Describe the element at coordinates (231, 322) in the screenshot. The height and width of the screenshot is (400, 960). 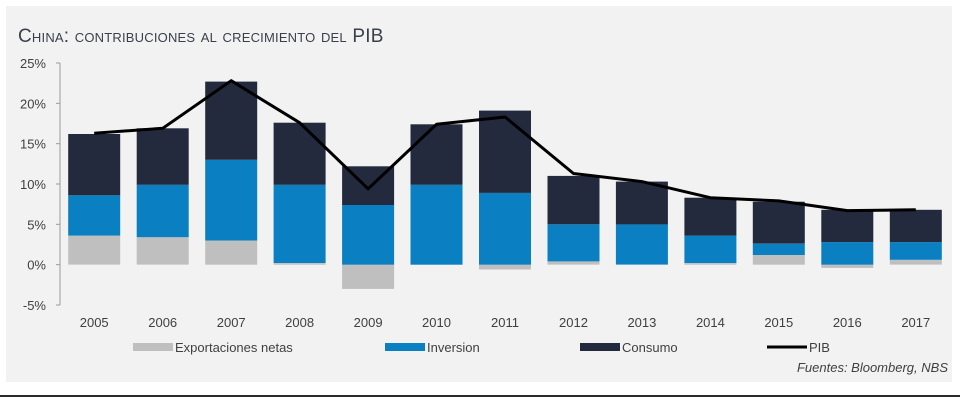
I see `x-tick-label: 2007` at that location.